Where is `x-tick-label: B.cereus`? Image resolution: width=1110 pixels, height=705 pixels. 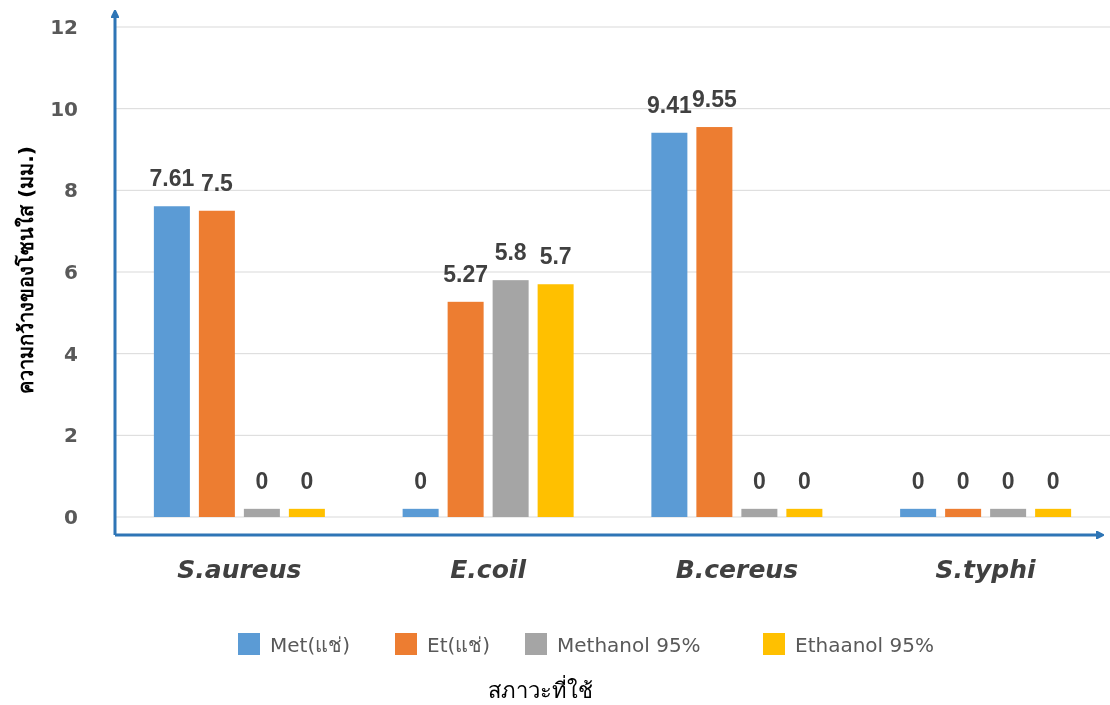
x-tick-label: B.cereus is located at coordinates (737, 569).